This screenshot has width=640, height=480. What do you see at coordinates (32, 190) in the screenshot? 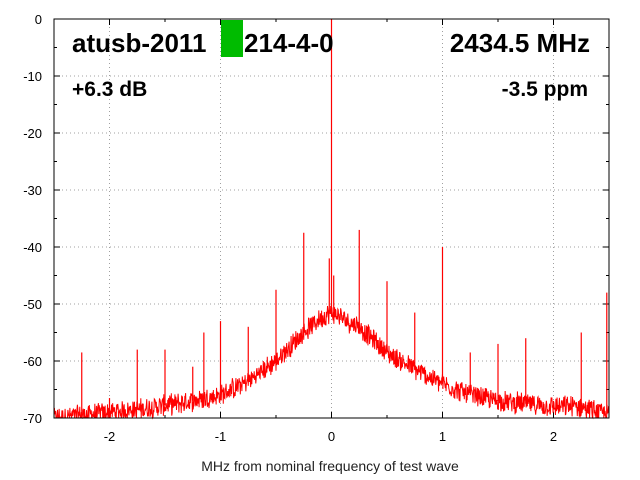
I see `y-tick-label: -30` at bounding box center [32, 190].